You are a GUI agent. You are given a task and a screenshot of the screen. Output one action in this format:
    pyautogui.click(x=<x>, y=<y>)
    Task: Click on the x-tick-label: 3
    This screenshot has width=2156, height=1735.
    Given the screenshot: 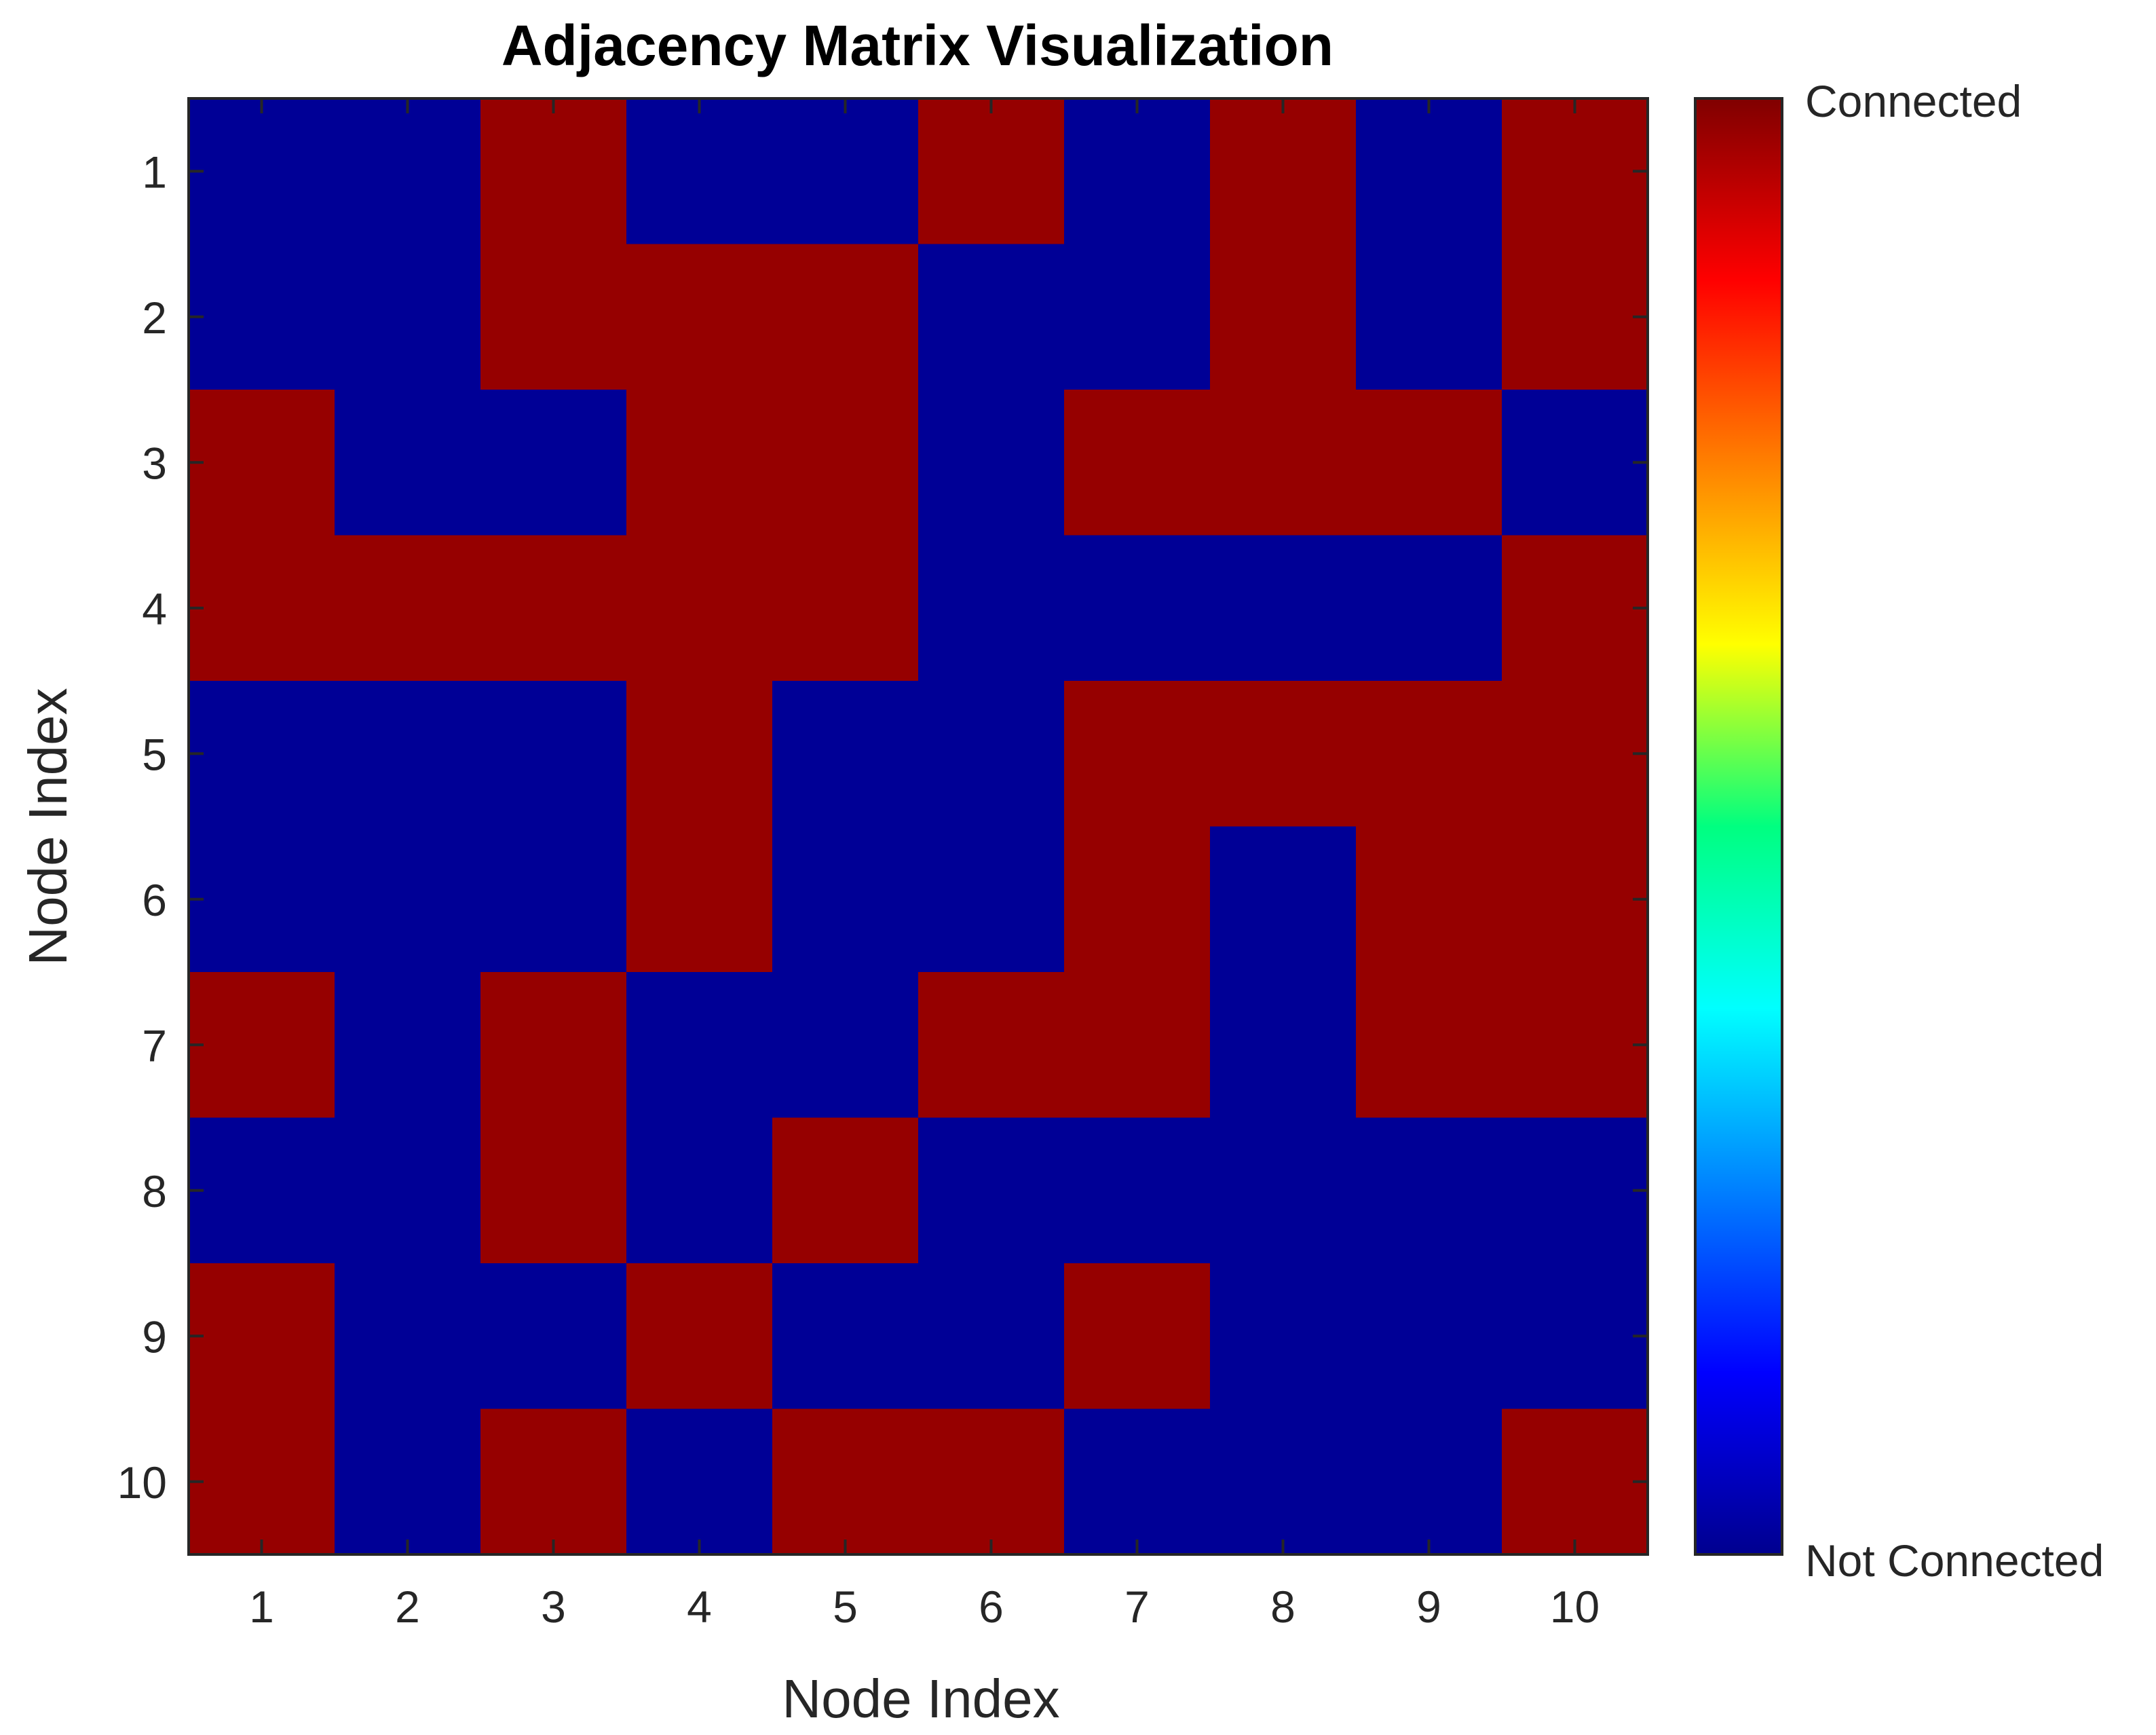 What is the action you would take?
    pyautogui.click(x=553, y=1607)
    